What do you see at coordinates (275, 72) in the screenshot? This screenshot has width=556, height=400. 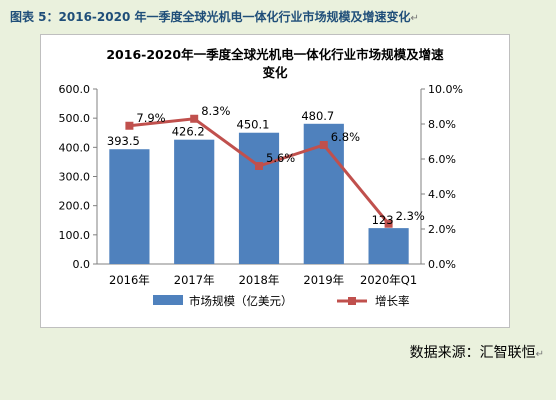 I see `chart-title-line-2: 变化` at bounding box center [275, 72].